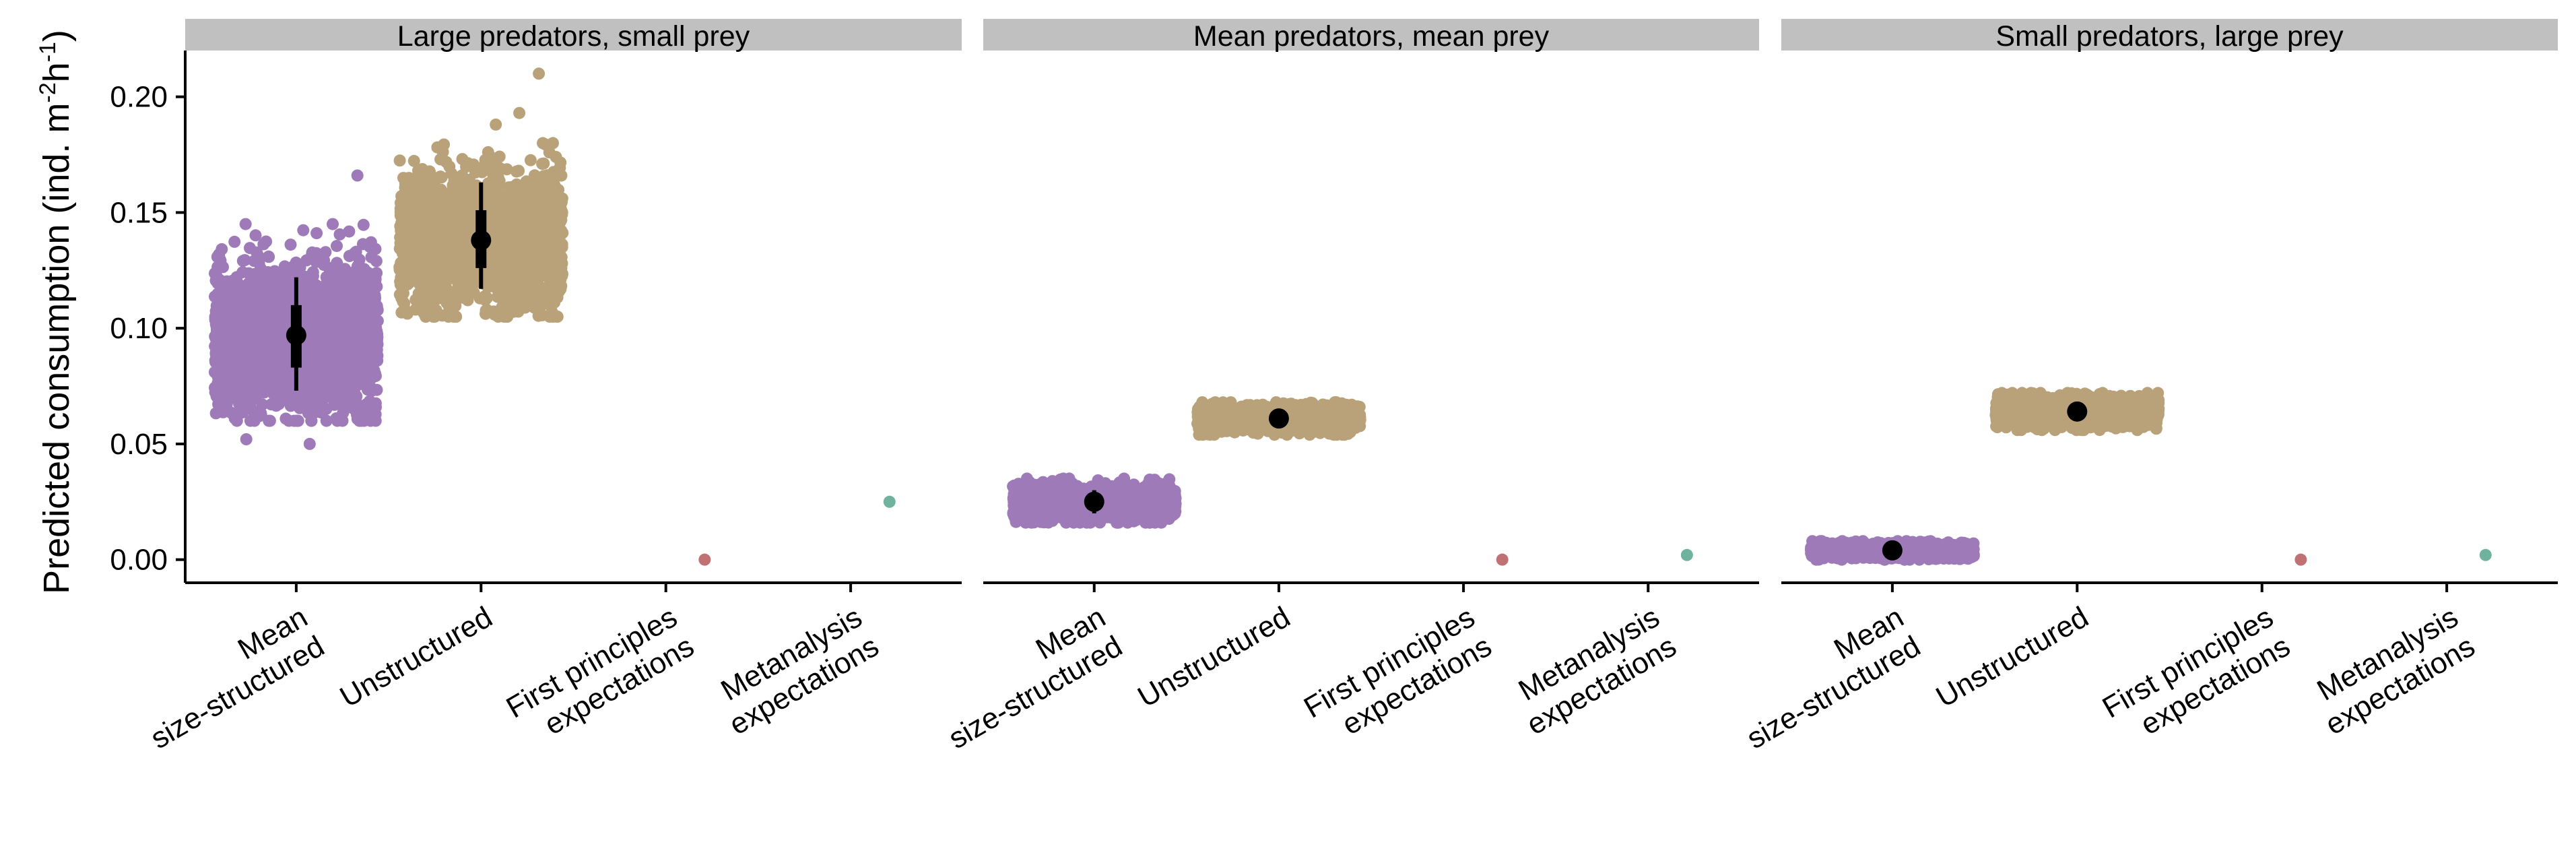 The height and width of the screenshot is (859, 2576). What do you see at coordinates (139, 560) in the screenshot?
I see `y-tick-label: 0.00` at bounding box center [139, 560].